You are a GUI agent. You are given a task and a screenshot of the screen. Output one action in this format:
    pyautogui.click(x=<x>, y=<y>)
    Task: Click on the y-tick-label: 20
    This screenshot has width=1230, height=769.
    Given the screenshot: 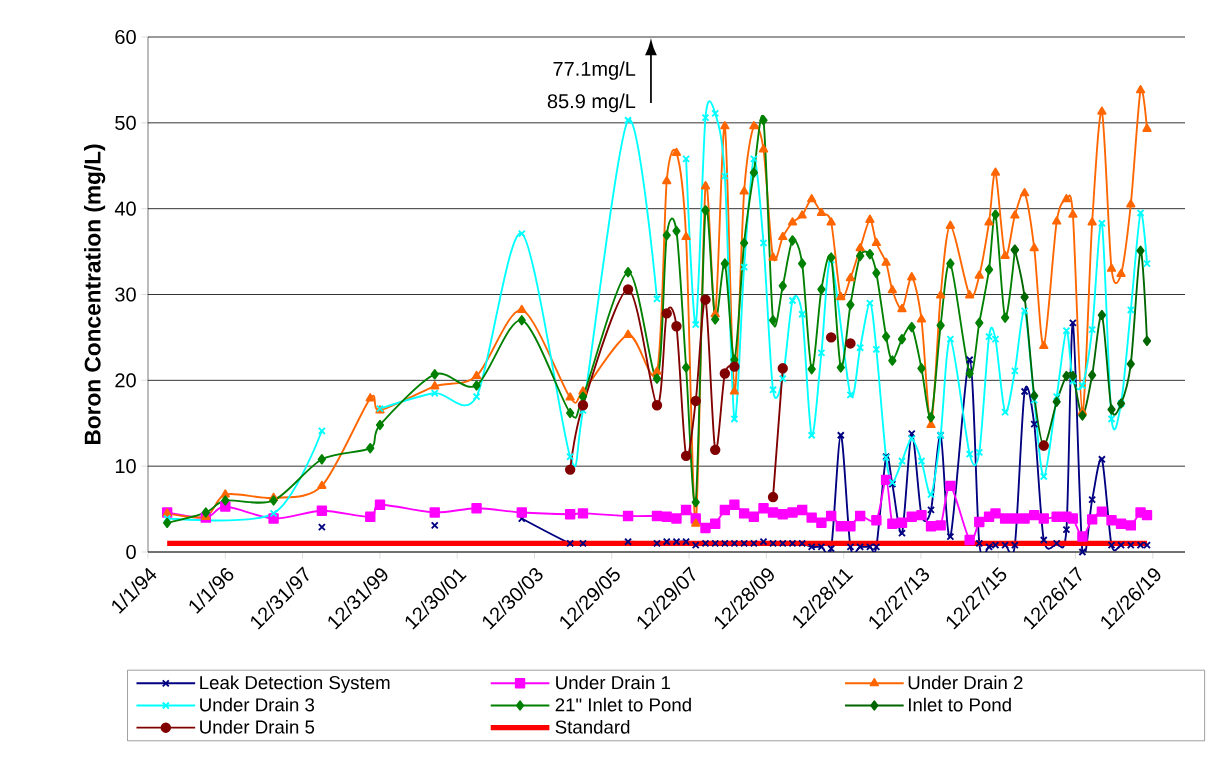 What is the action you would take?
    pyautogui.click(x=125, y=380)
    